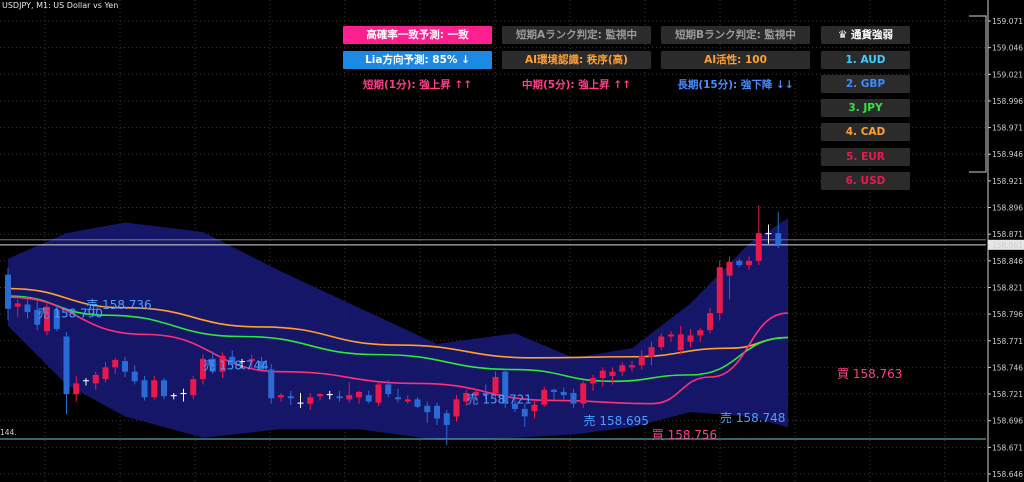  Describe the element at coordinates (1007, 421) in the screenshot. I see `price-tick-label: 158.696` at that location.